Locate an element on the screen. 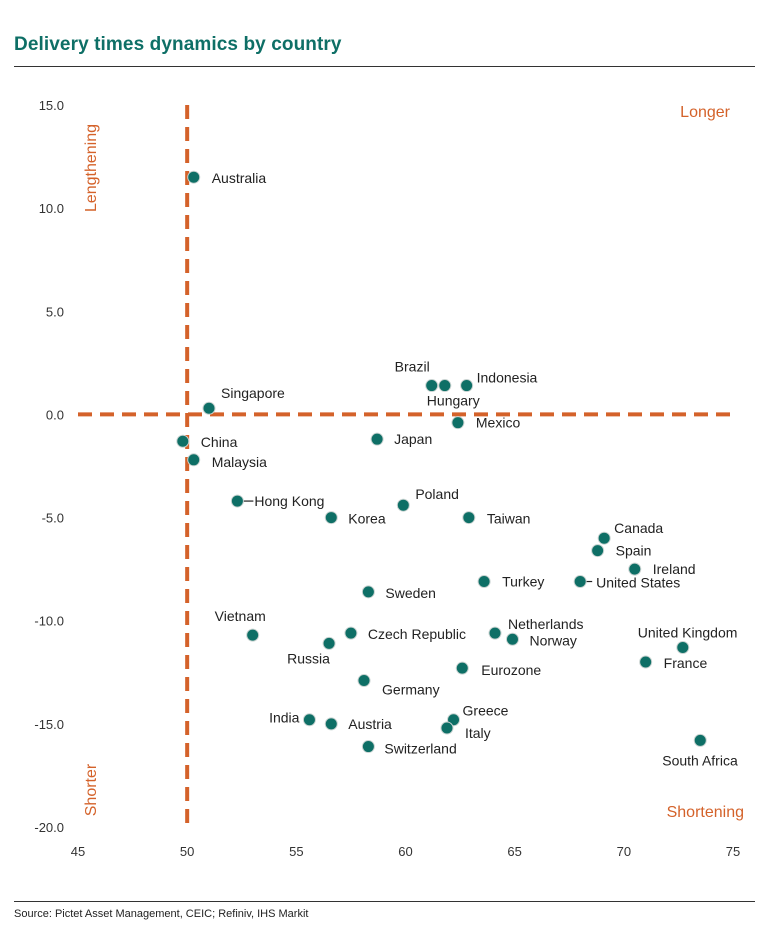  data-point-label: Netherlands is located at coordinates (546, 624).